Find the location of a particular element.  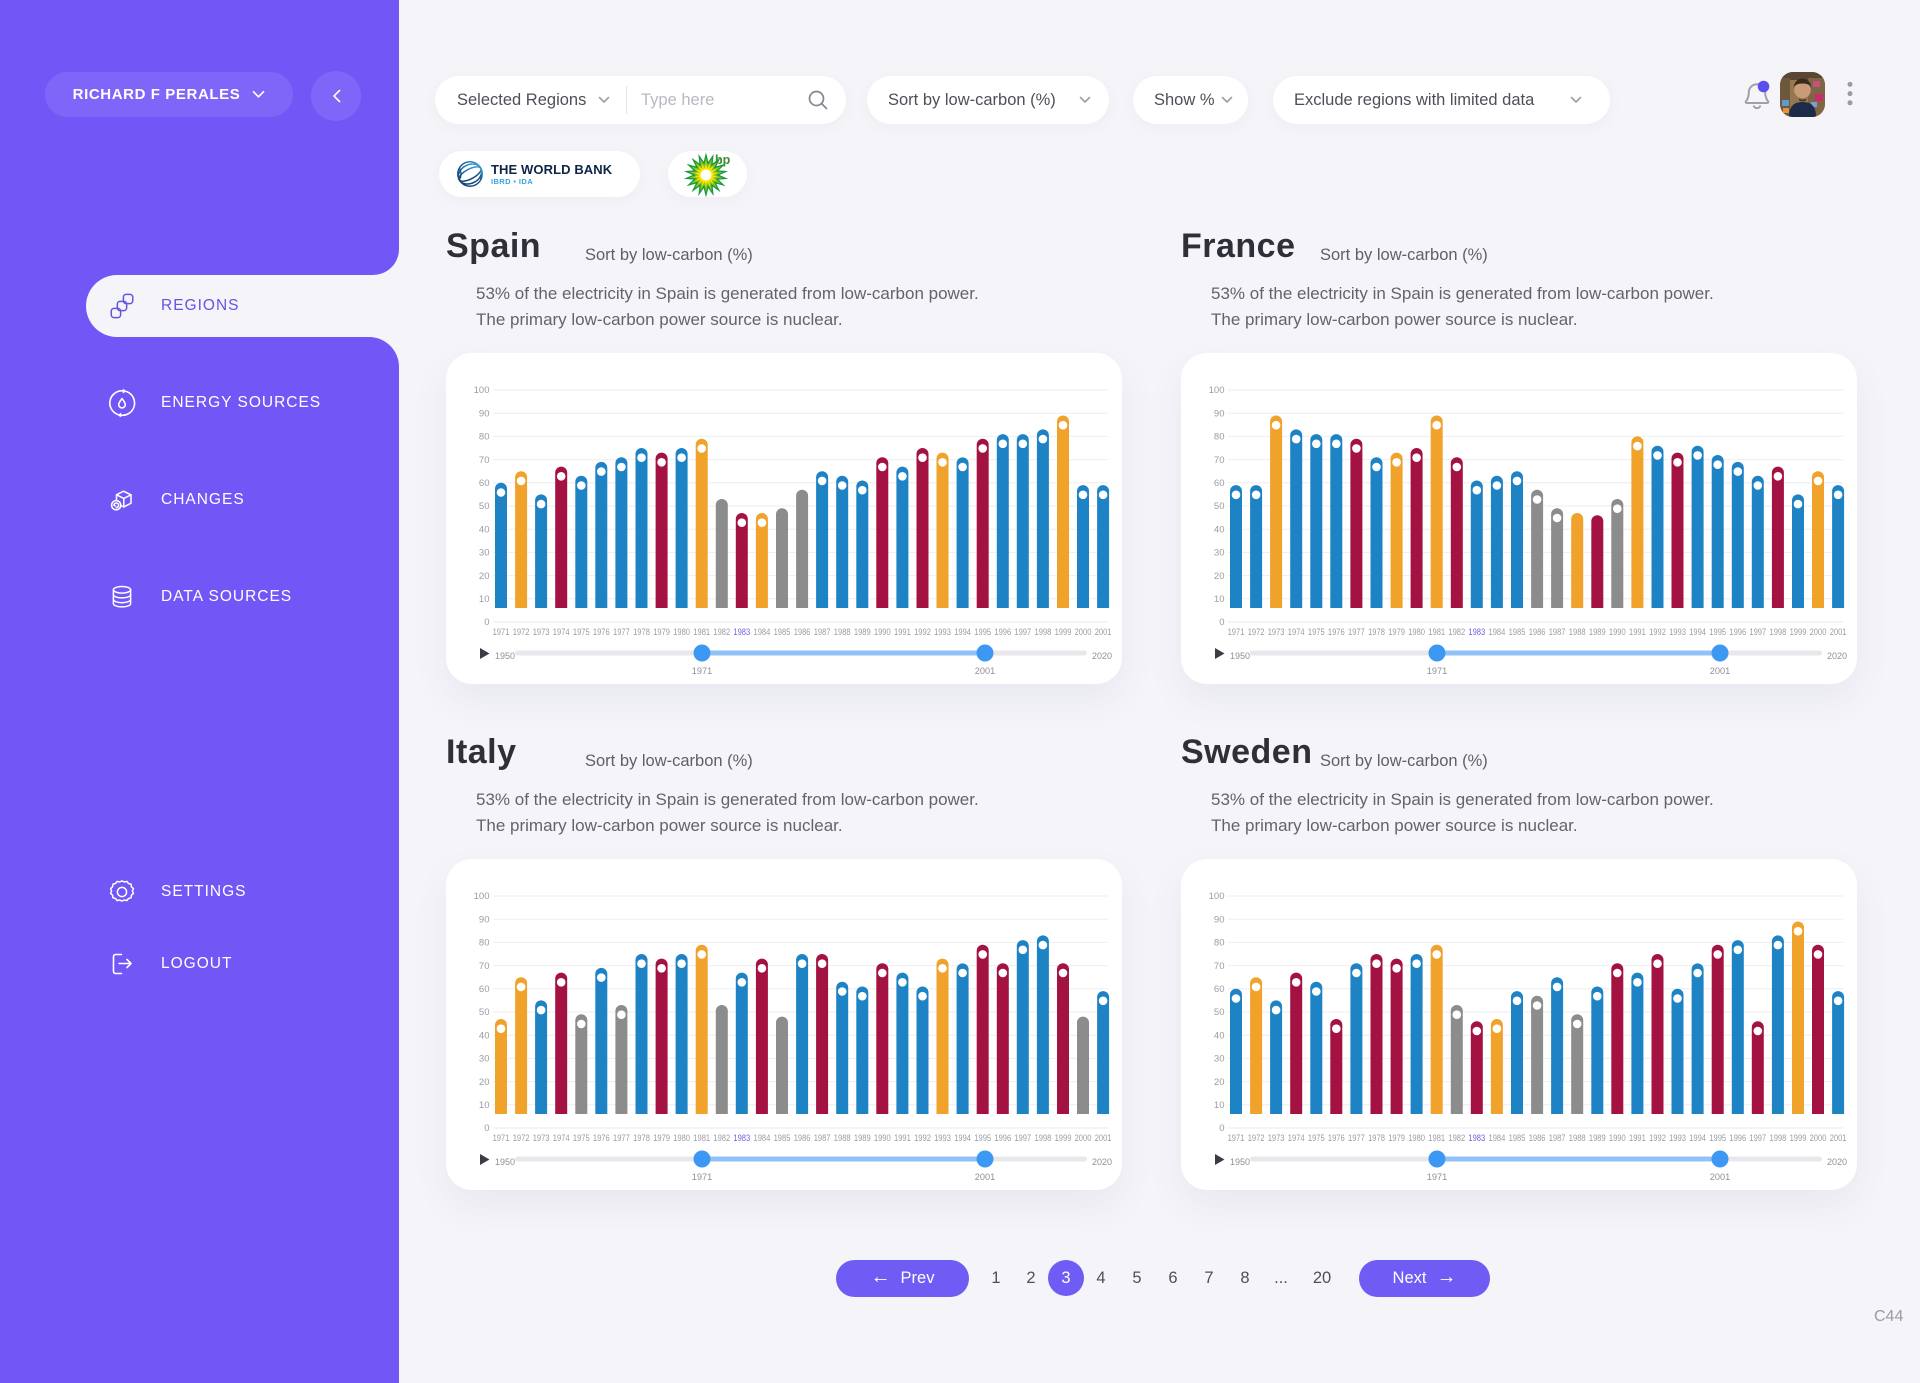

svg-text: 1978 is located at coordinates (641, 632).